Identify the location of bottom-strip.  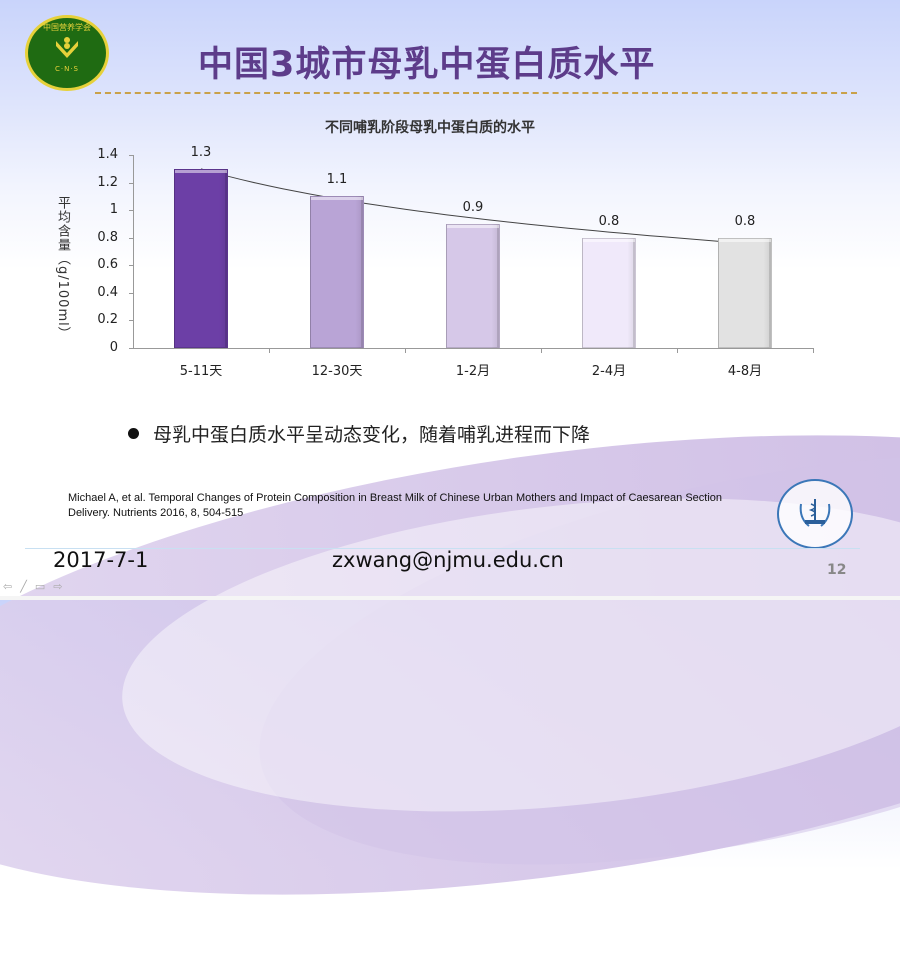
(450, 598).